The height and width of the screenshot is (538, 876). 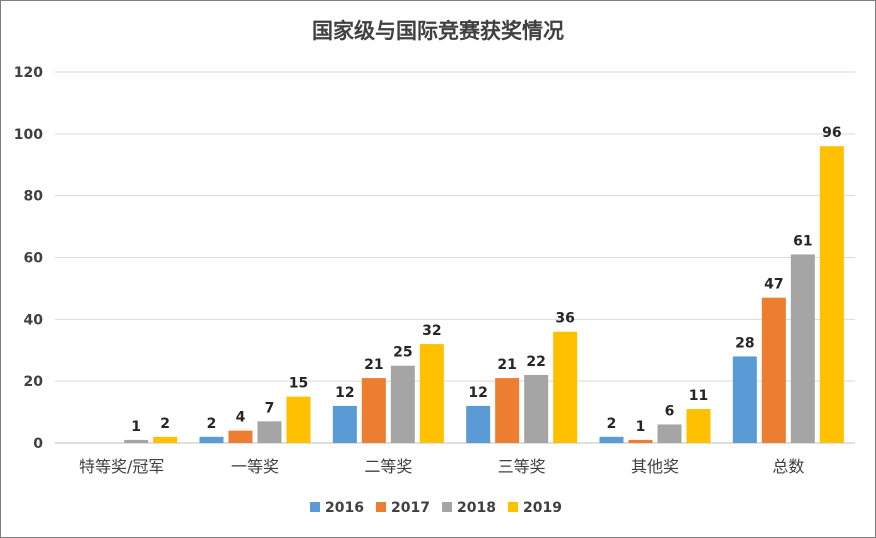 I want to click on y-tick-label: 20, so click(x=34, y=382).